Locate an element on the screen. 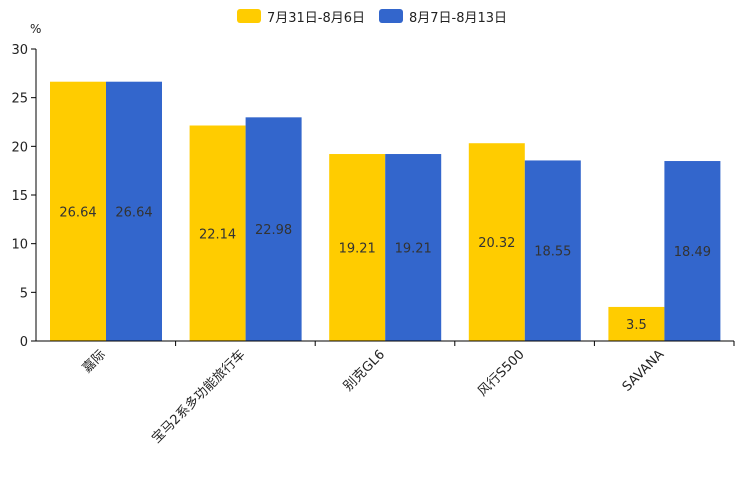 The height and width of the screenshot is (496, 744). legend: 7月31日-8月6日 8月7日-8月13日 is located at coordinates (372, 16).